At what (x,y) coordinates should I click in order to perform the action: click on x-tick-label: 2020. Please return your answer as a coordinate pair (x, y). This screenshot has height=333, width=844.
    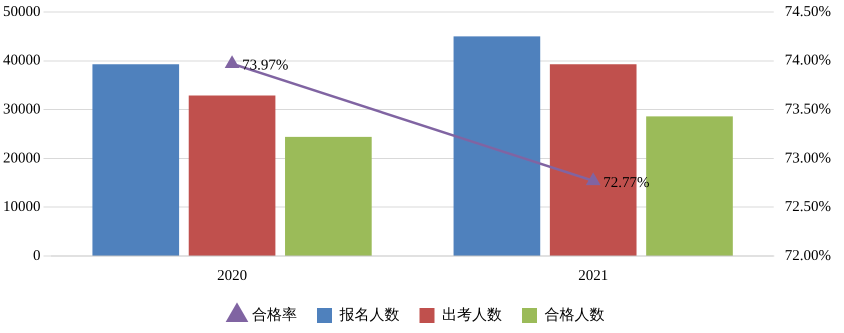
    Looking at the image, I should click on (232, 276).